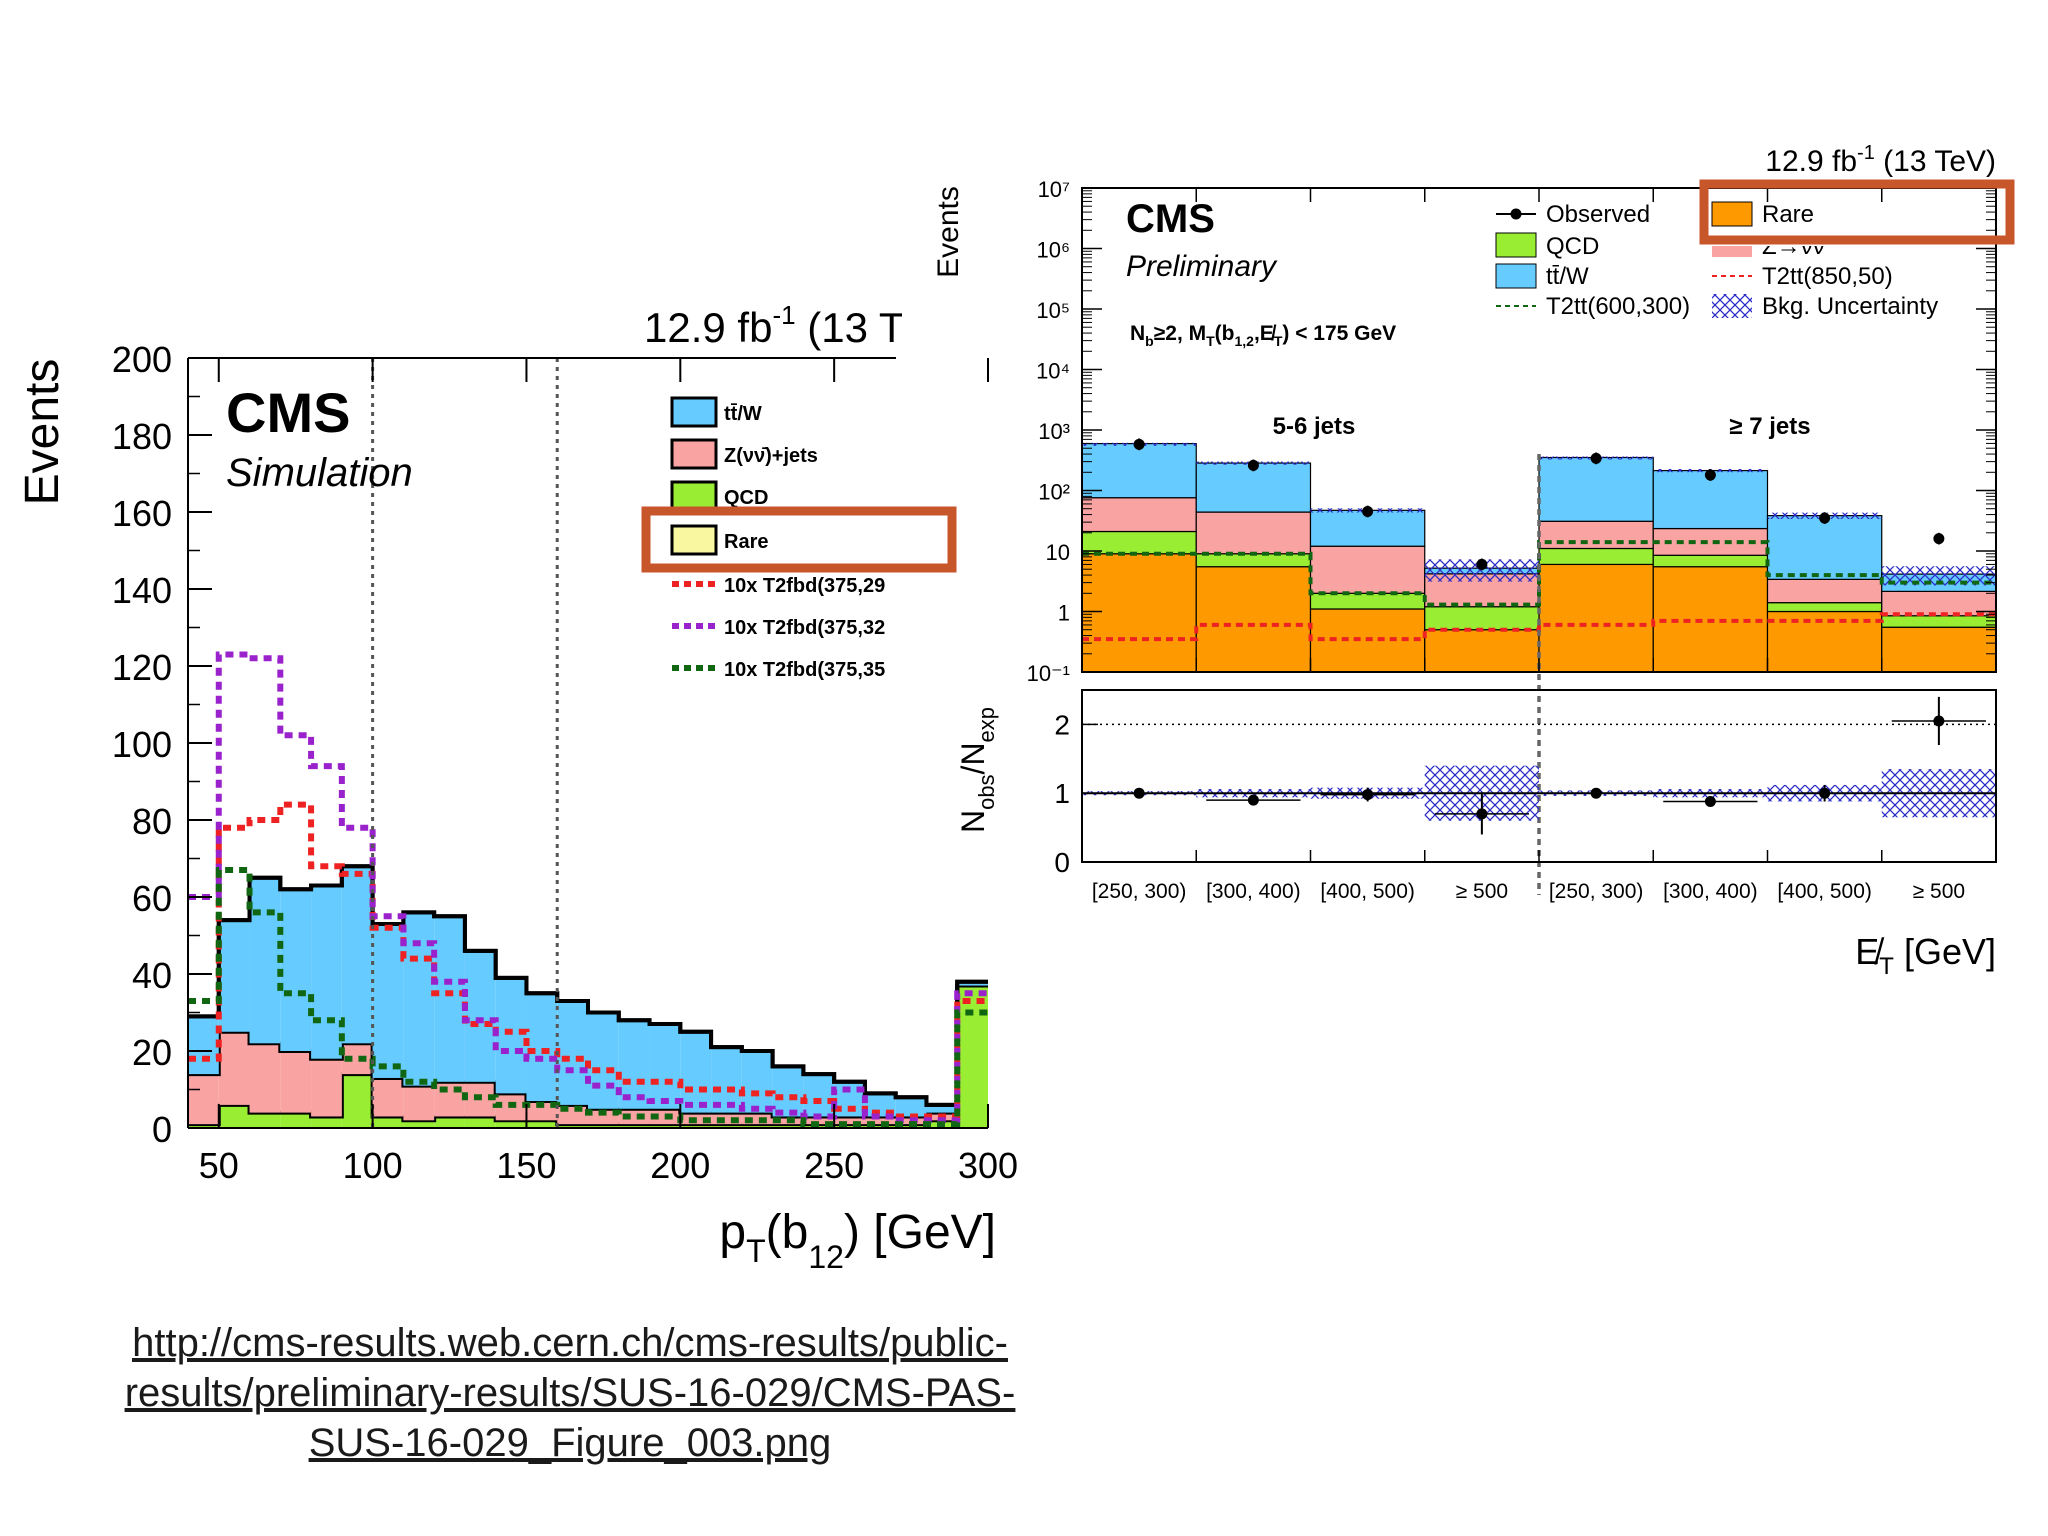  Describe the element at coordinates (1053, 250) in the screenshot. I see `y-tick-label: 10⁶` at that location.